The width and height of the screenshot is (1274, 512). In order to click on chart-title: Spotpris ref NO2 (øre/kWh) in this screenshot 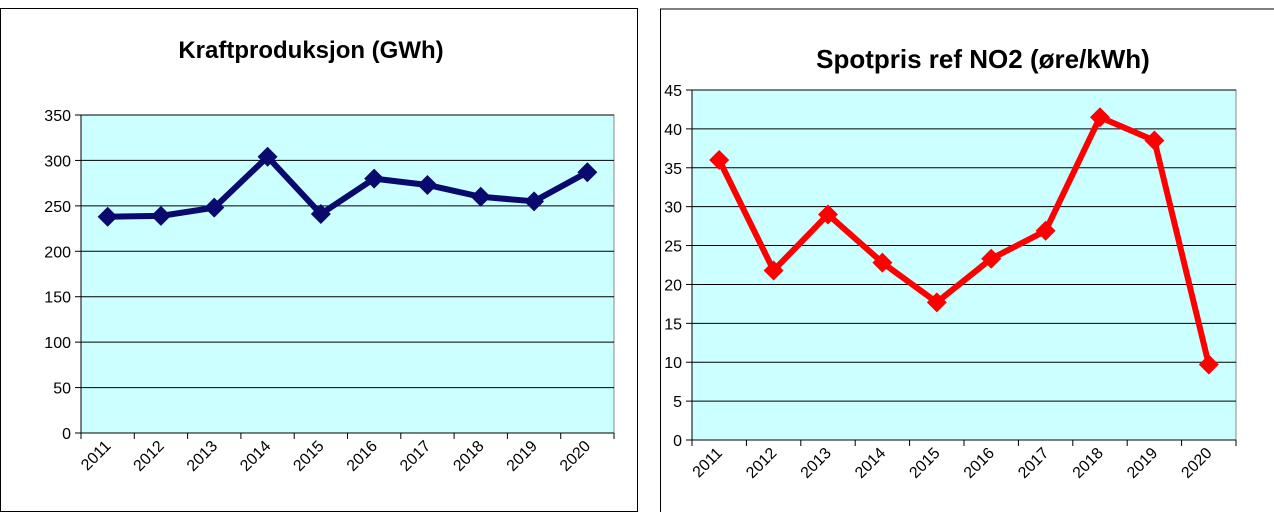, I will do `click(983, 59)`.